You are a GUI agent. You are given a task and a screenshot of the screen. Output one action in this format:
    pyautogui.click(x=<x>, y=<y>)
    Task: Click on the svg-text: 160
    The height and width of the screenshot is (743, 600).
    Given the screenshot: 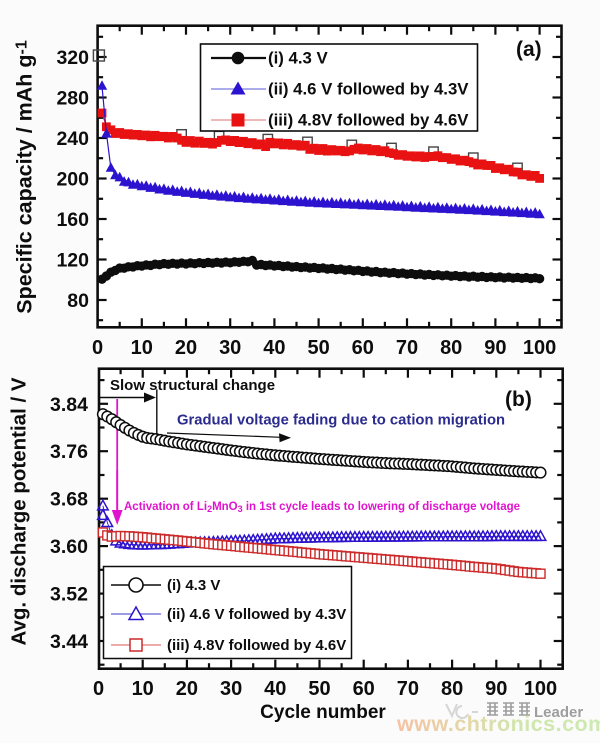 What is the action you would take?
    pyautogui.click(x=72, y=220)
    